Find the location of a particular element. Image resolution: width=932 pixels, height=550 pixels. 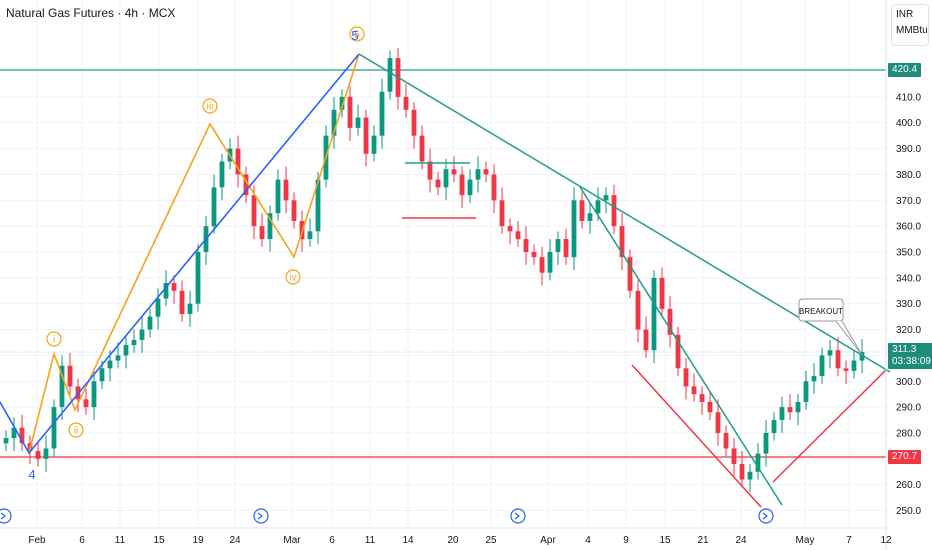

x-tick-label: 24 is located at coordinates (235, 540).